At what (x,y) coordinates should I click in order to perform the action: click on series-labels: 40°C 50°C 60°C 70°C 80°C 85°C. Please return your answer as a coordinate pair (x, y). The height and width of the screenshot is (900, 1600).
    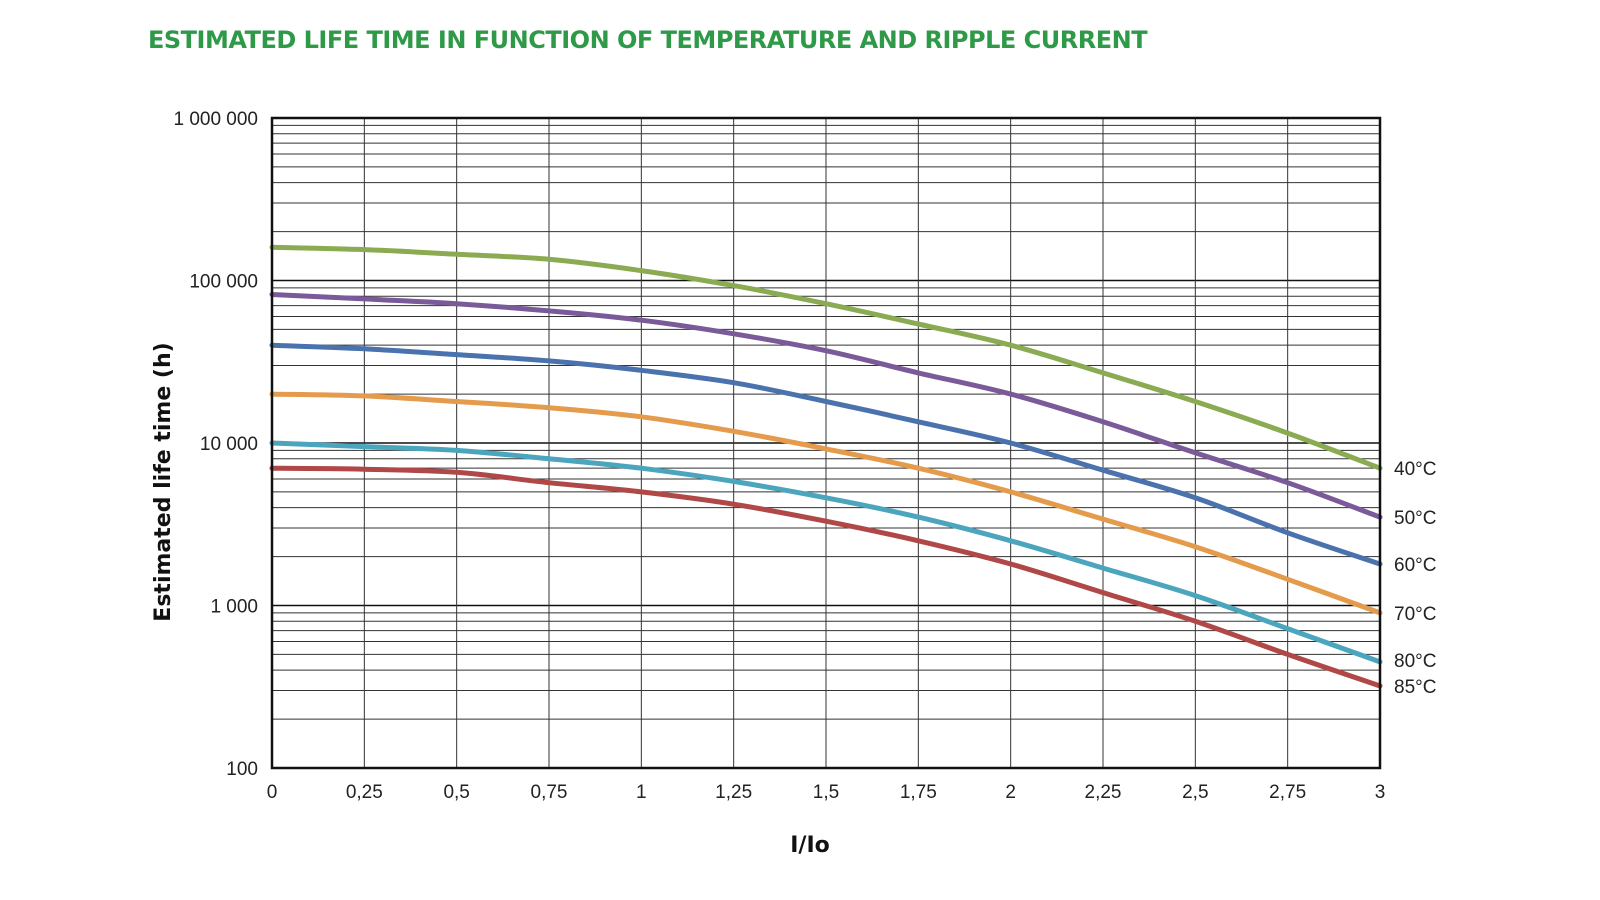
    Looking at the image, I should click on (1415, 578).